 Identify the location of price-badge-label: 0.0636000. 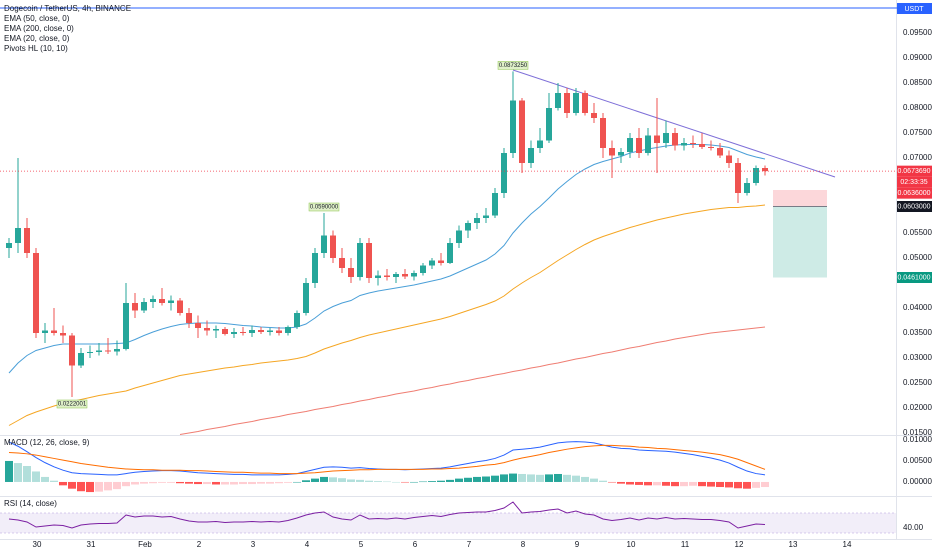
(913, 193).